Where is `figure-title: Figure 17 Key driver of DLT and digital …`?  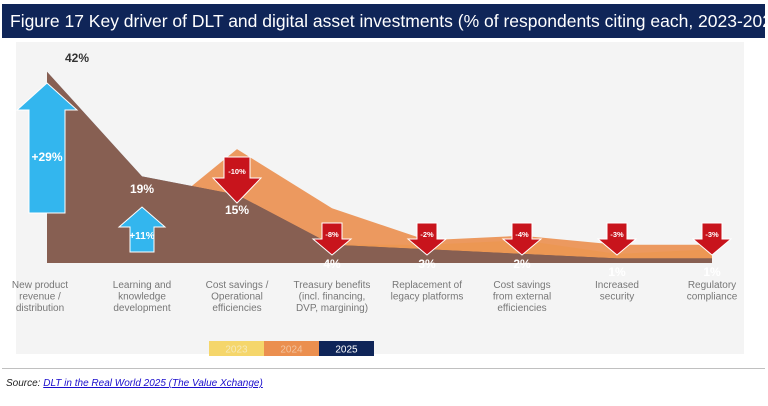
figure-title: Figure 17 Key driver of DLT and digital … is located at coordinates (383, 21).